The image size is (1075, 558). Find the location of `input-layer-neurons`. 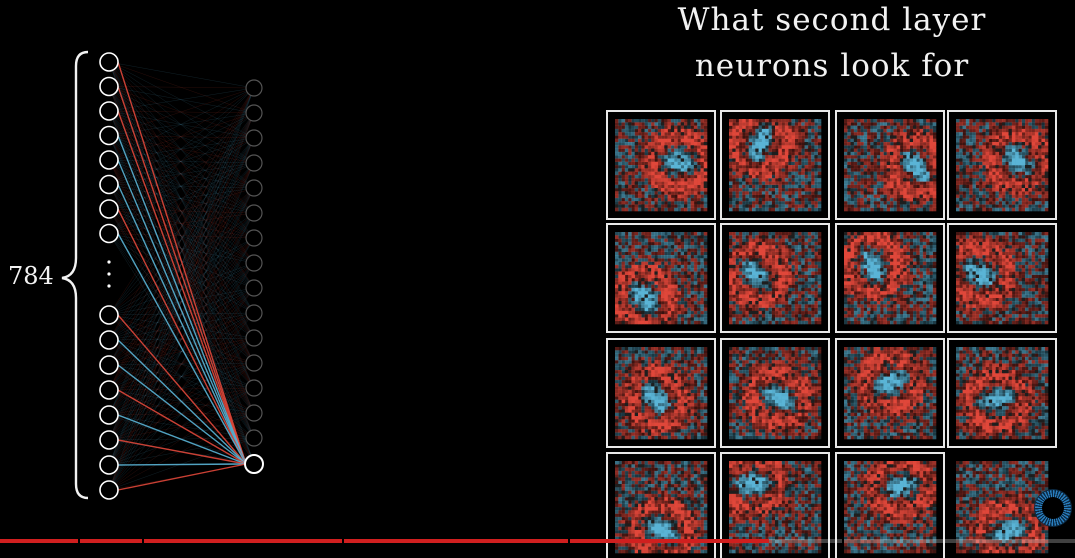

input-layer-neurons is located at coordinates (109, 276).